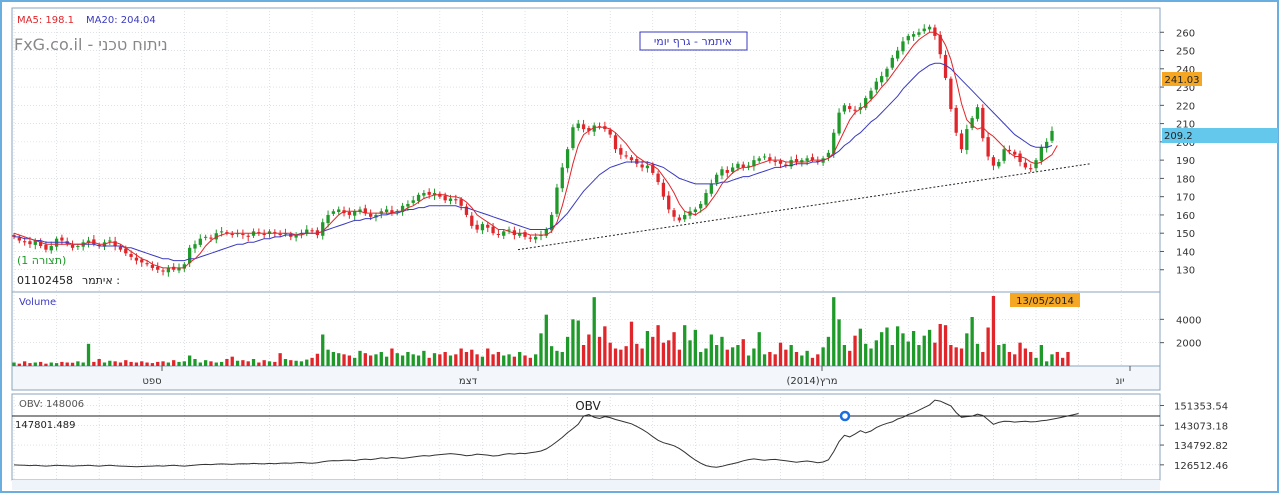 The height and width of the screenshot is (494, 1280). What do you see at coordinates (45, 20) in the screenshot?
I see `ma5-legend: MA5: 198.1` at bounding box center [45, 20].